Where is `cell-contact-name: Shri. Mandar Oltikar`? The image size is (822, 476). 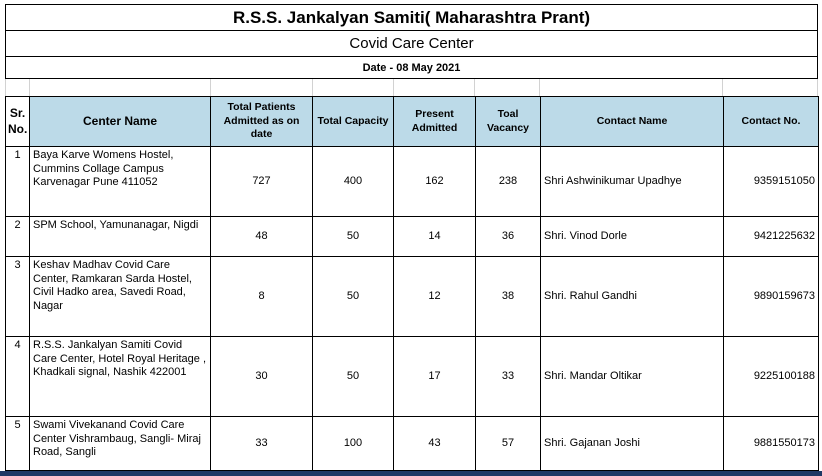 cell-contact-name: Shri. Mandar Oltikar is located at coordinates (632, 376).